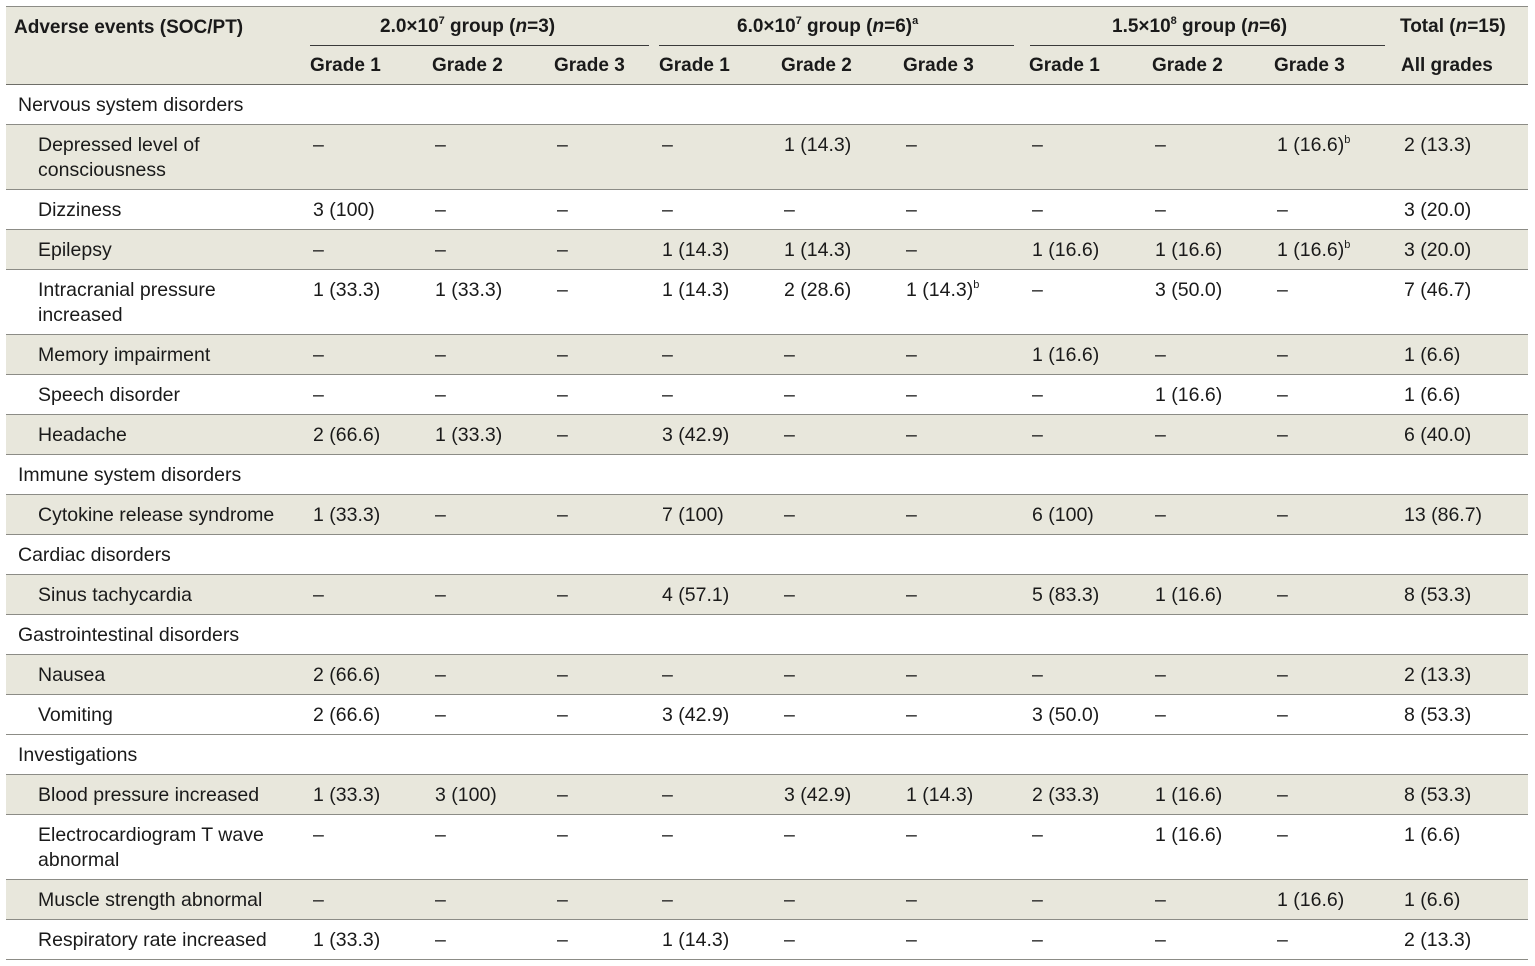  I want to click on grade-cell: 1 (14.3)b, so click(943, 290).